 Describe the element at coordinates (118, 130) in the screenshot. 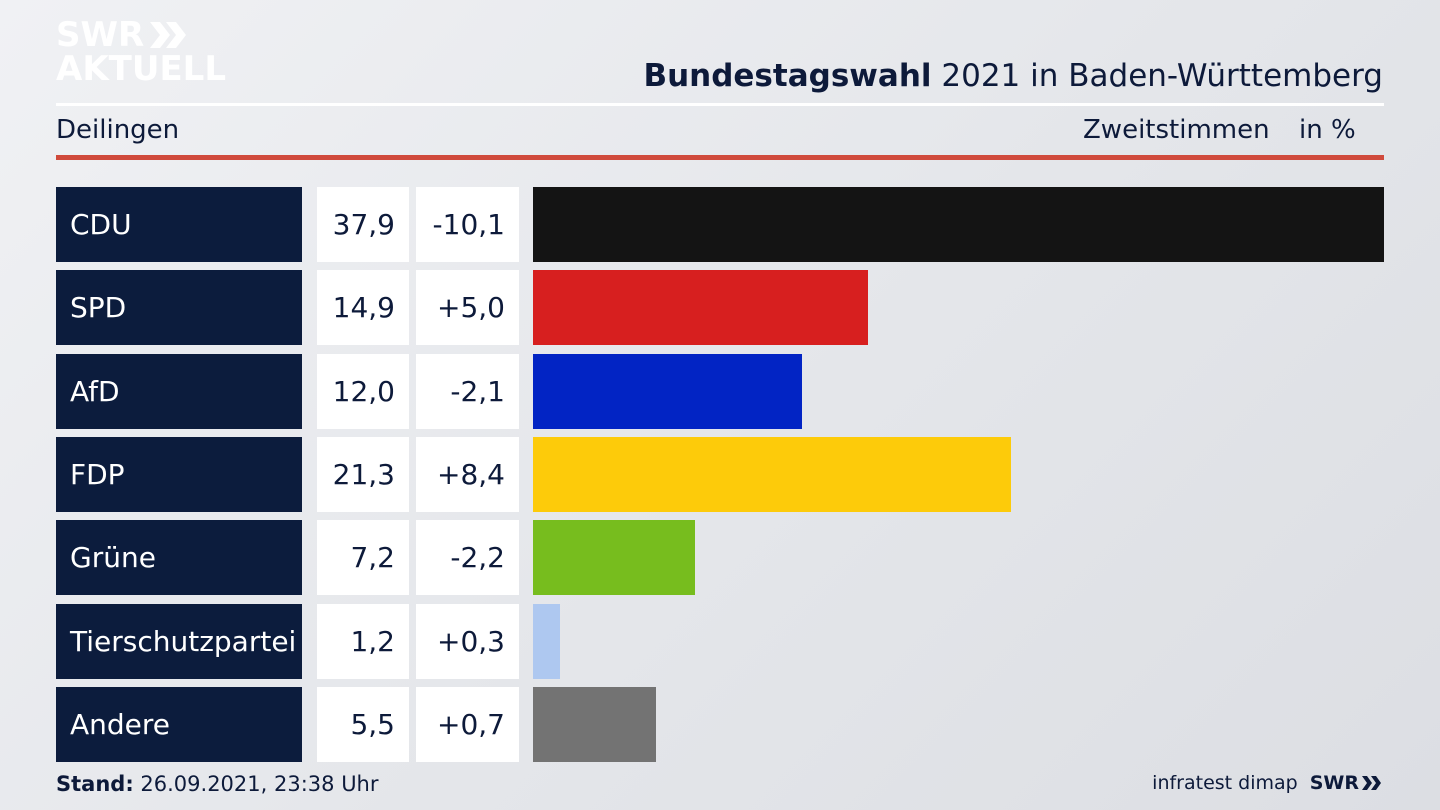

I see `location-label: Deilingen` at that location.